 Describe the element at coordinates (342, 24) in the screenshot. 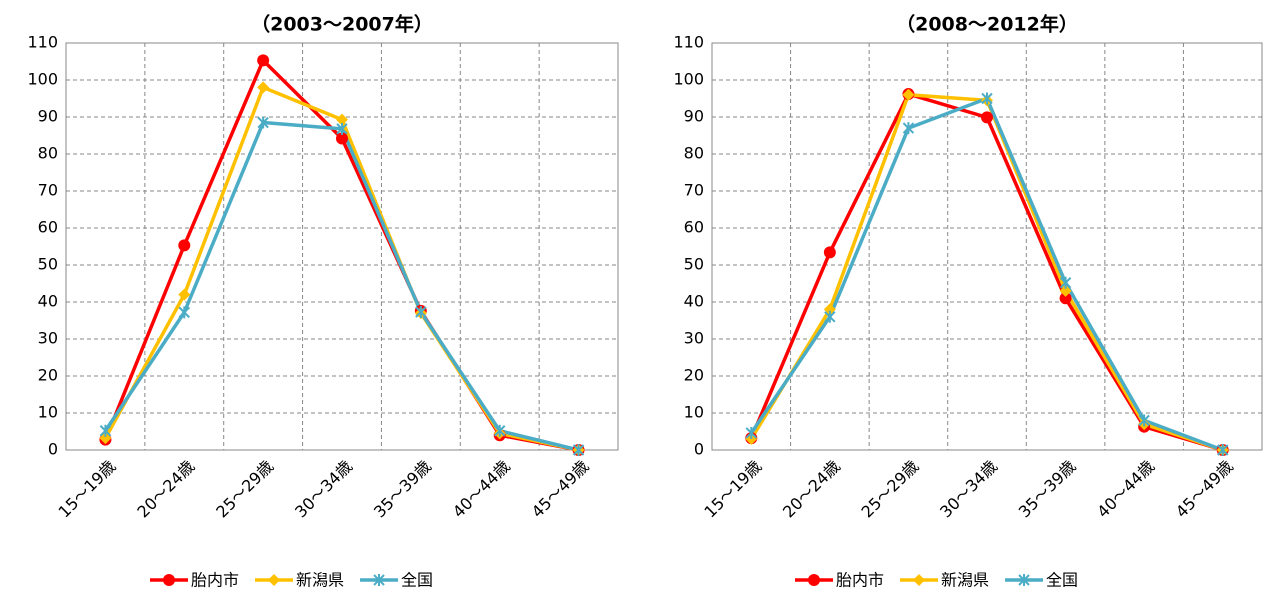

I see `chart-title: （2003～2007年）` at that location.